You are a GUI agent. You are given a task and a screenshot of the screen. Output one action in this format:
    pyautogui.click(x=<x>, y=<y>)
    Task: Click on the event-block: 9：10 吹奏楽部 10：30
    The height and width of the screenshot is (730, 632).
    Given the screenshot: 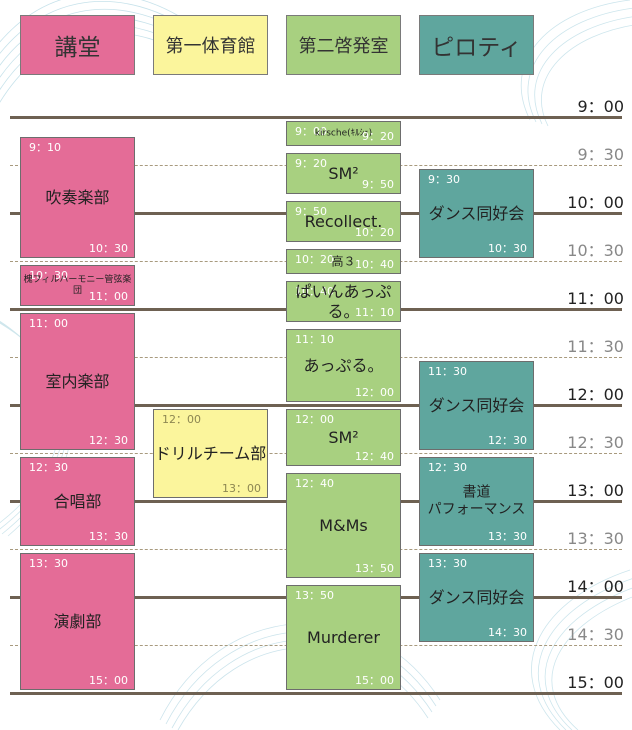 What is the action you would take?
    pyautogui.click(x=77, y=197)
    